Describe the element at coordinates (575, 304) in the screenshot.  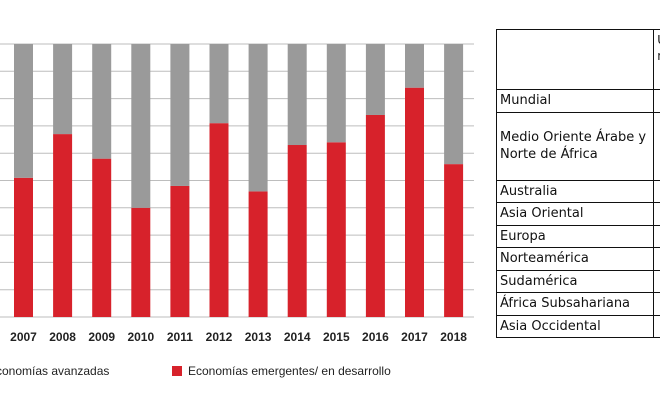
I see `region-cell: África Subsahariana` at that location.